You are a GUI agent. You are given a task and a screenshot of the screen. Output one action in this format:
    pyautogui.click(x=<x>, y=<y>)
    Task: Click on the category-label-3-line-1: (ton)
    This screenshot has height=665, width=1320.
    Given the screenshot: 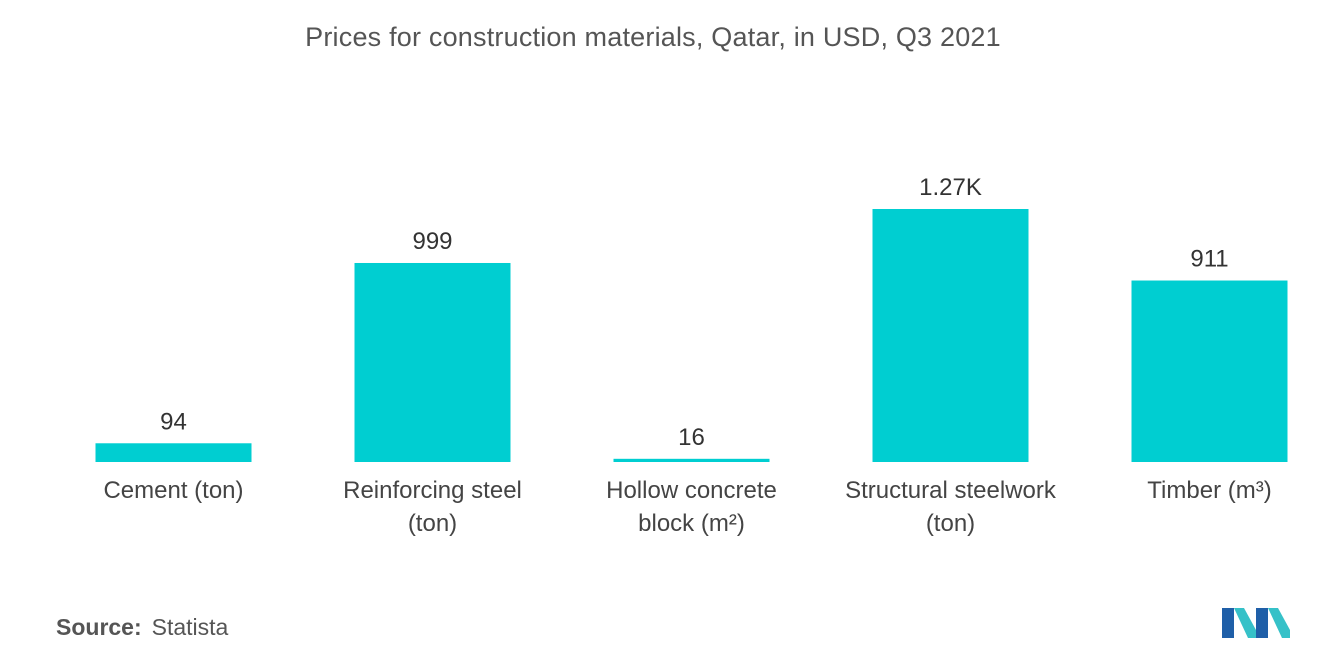 What is the action you would take?
    pyautogui.click(x=950, y=523)
    